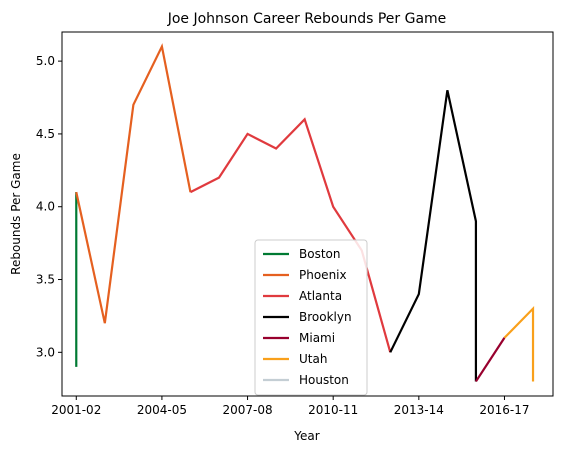 The image size is (570, 457). What do you see at coordinates (306, 436) in the screenshot?
I see `x-axis-label: Year` at bounding box center [306, 436].